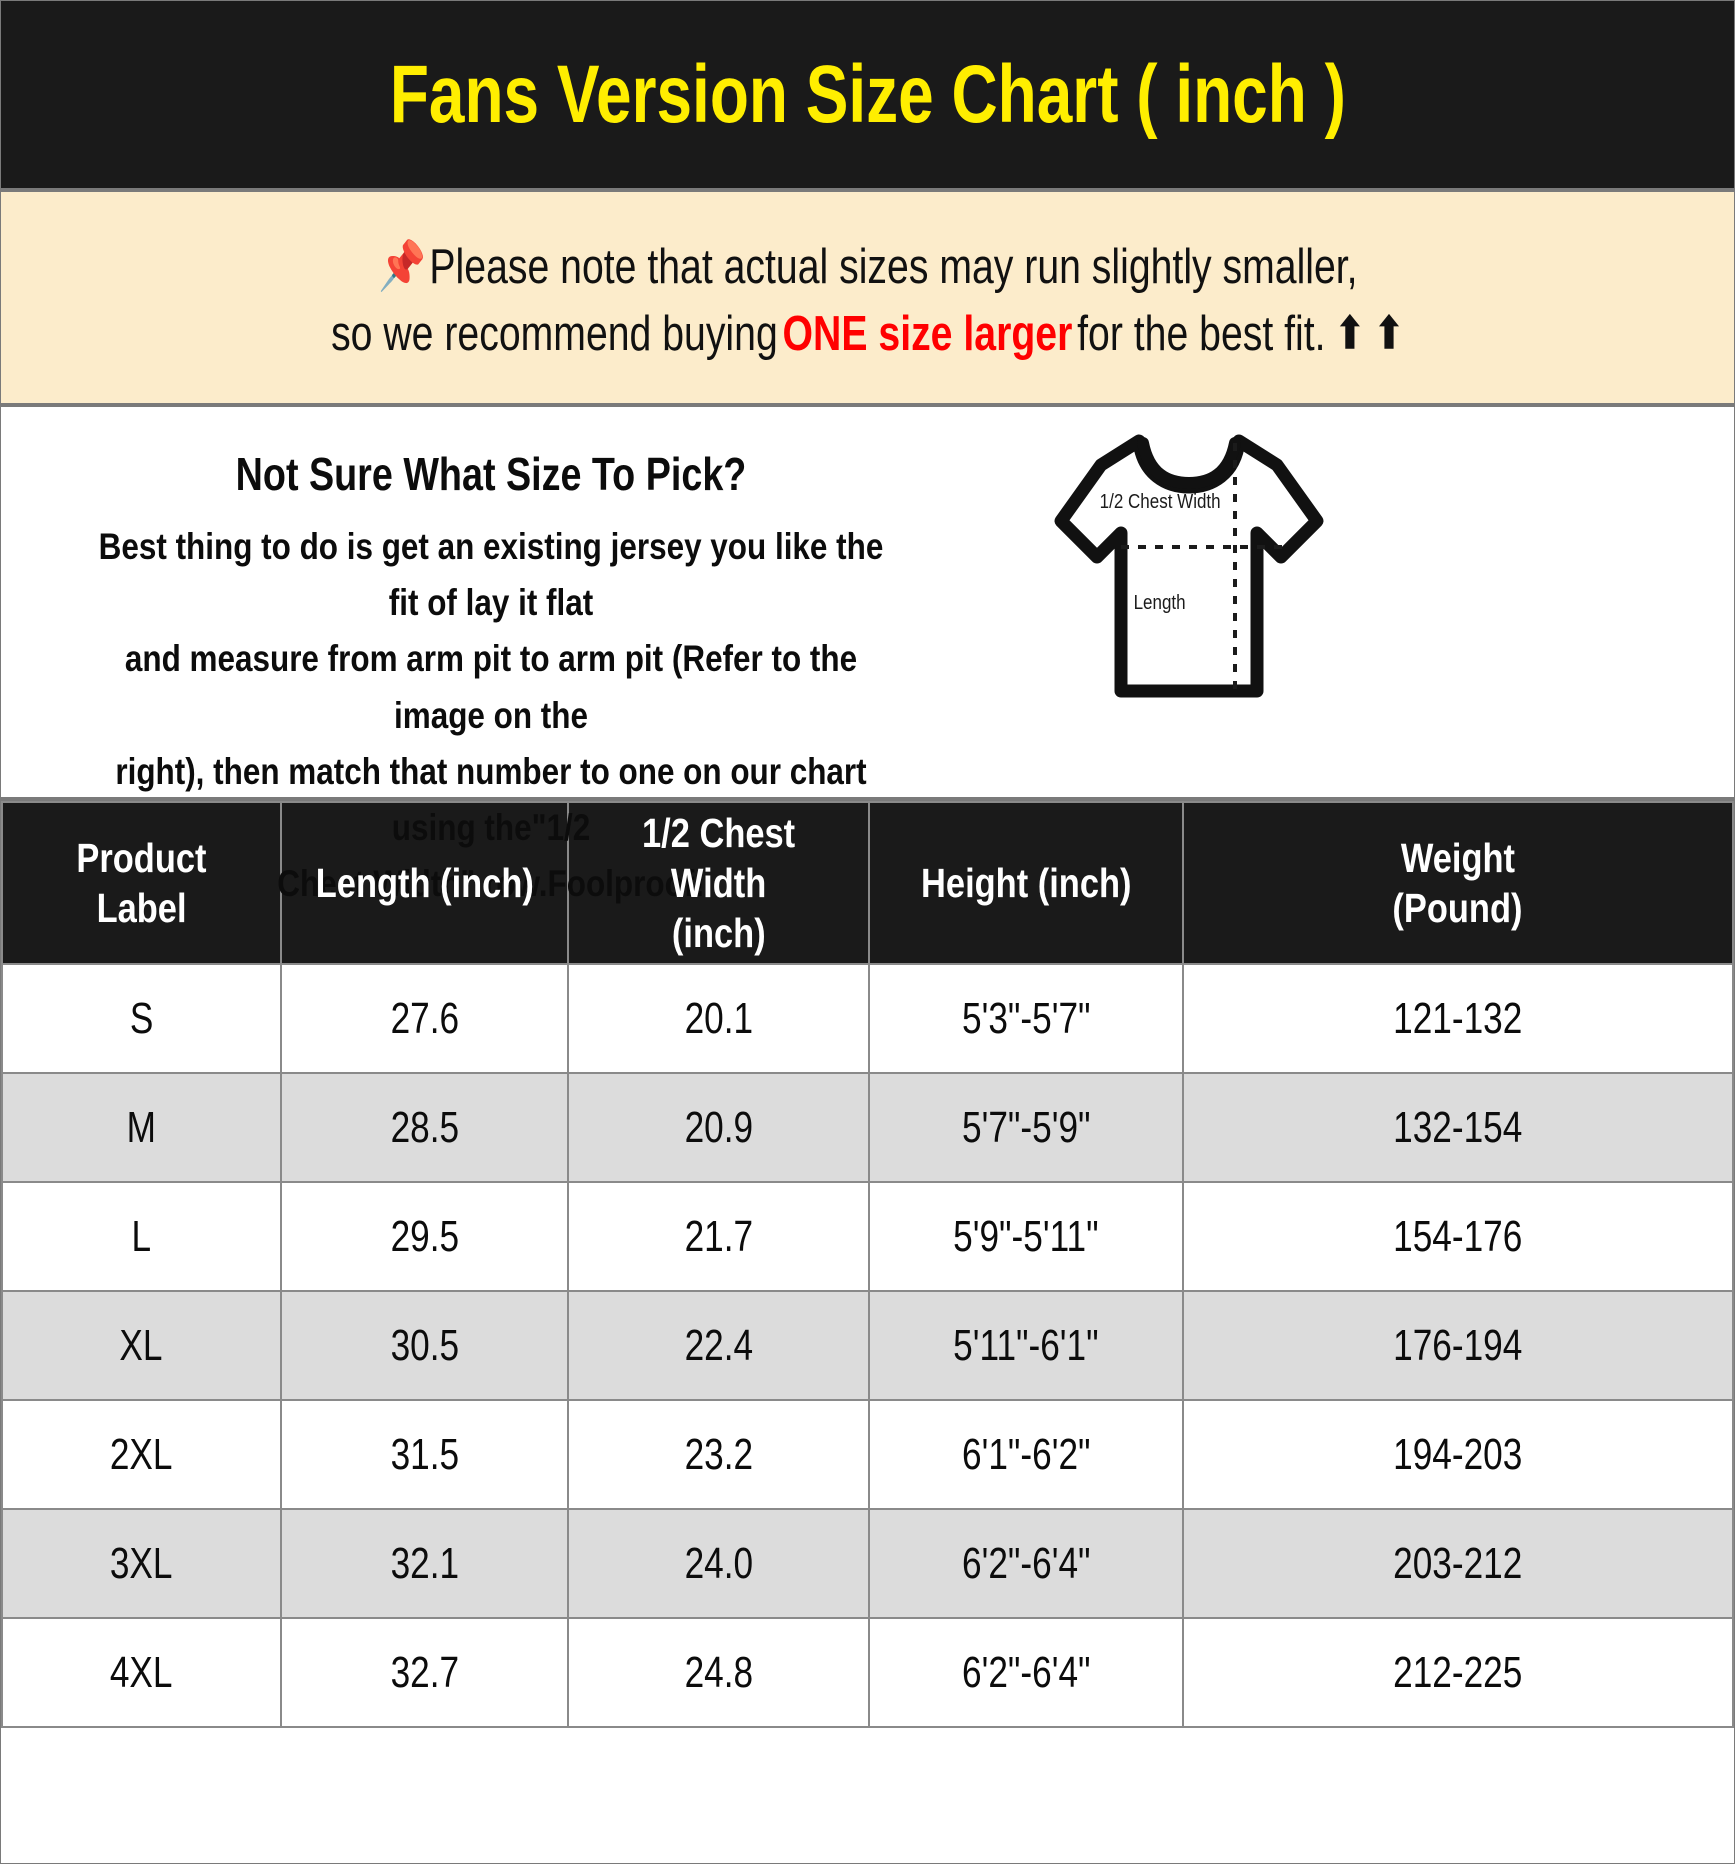 The width and height of the screenshot is (1735, 1864). I want to click on cell-weight: 154-176, so click(1457, 1236).